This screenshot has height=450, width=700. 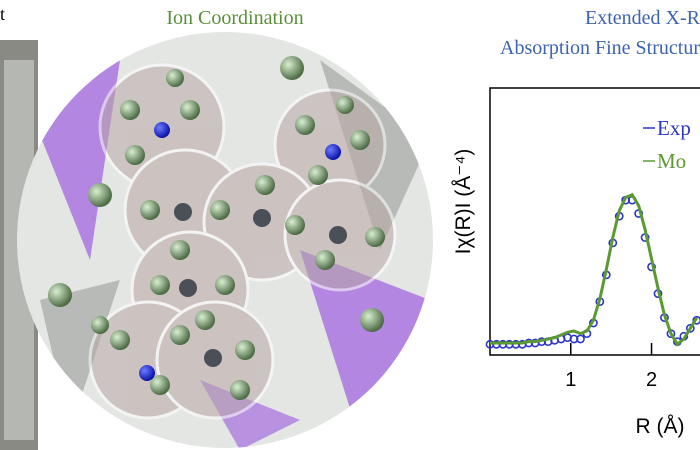 I want to click on x-tick-label: 1, so click(x=570, y=380).